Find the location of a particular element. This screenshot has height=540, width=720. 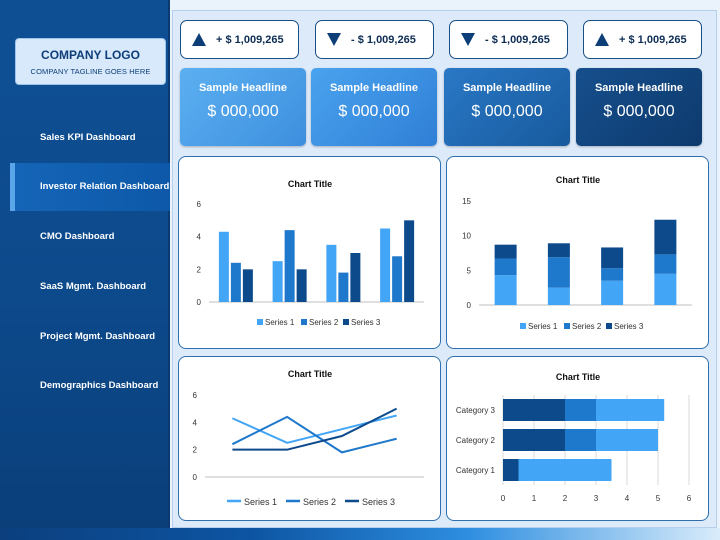

y-tick-label: Category 3 is located at coordinates (476, 410).